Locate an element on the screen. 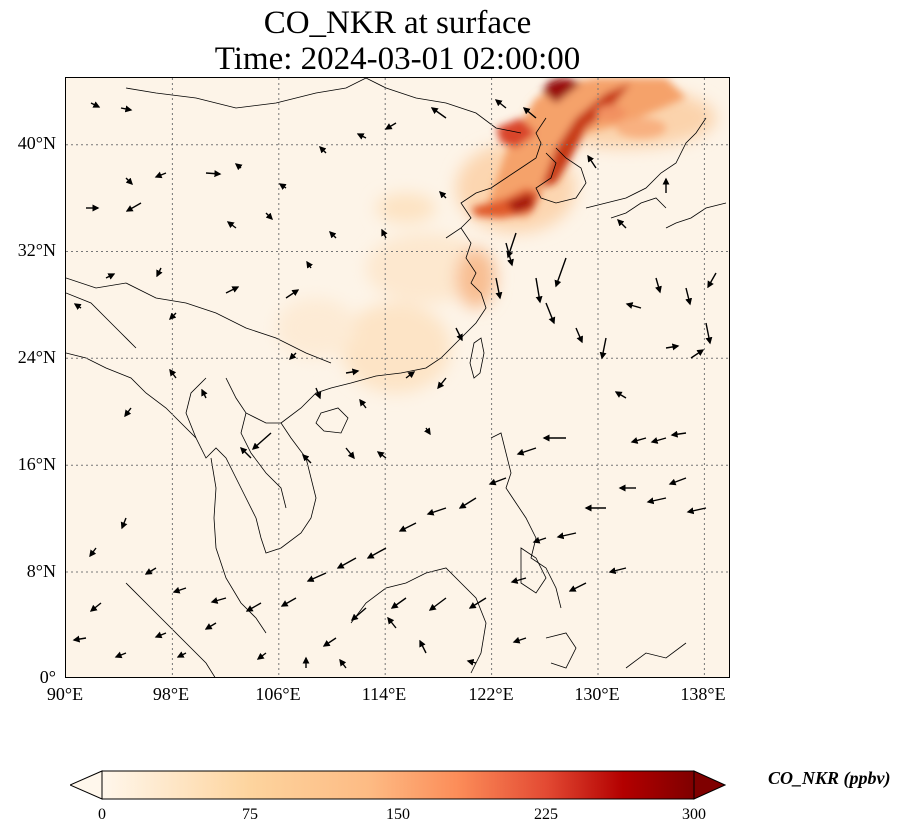 Image resolution: width=920 pixels, height=836 pixels. lon-tick-label: 98°E is located at coordinates (171, 694).